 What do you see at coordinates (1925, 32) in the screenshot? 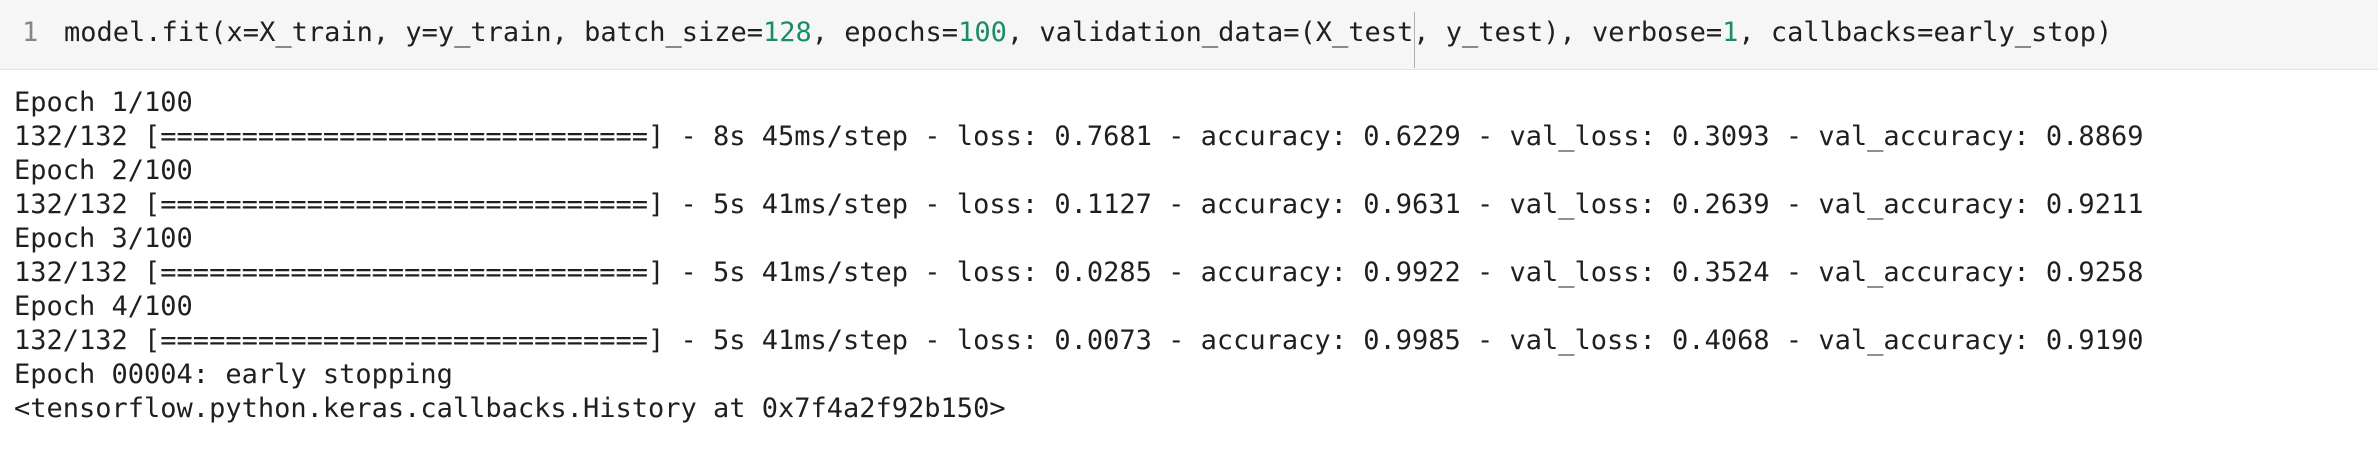
I see `code-text: , callbacks=early_stop)` at bounding box center [1925, 32].